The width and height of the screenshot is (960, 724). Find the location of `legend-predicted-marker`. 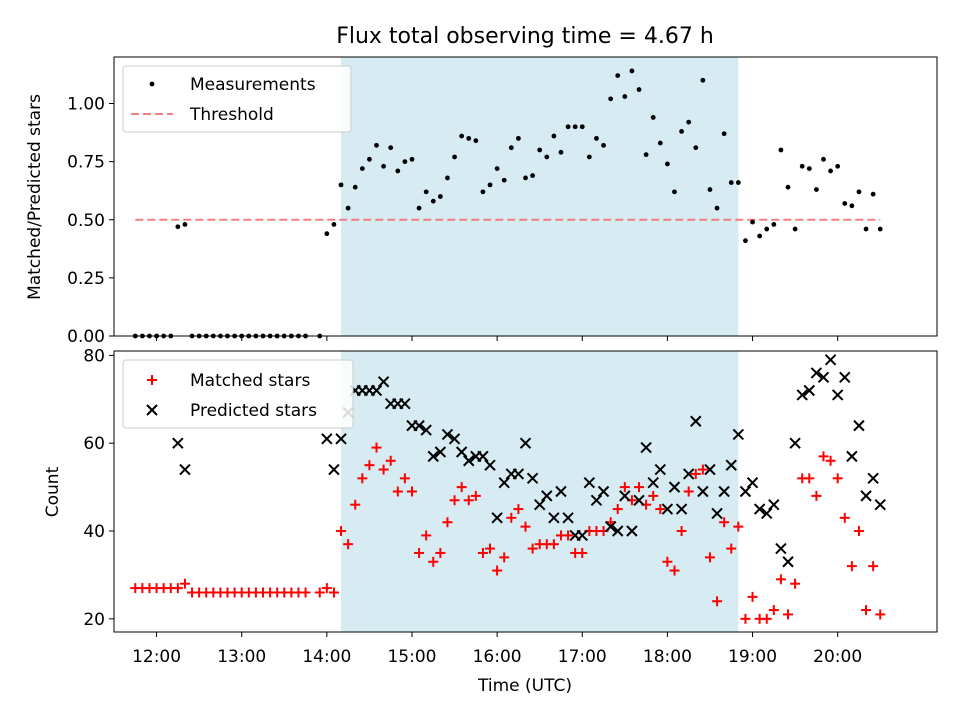

legend-predicted-marker is located at coordinates (152, 410).